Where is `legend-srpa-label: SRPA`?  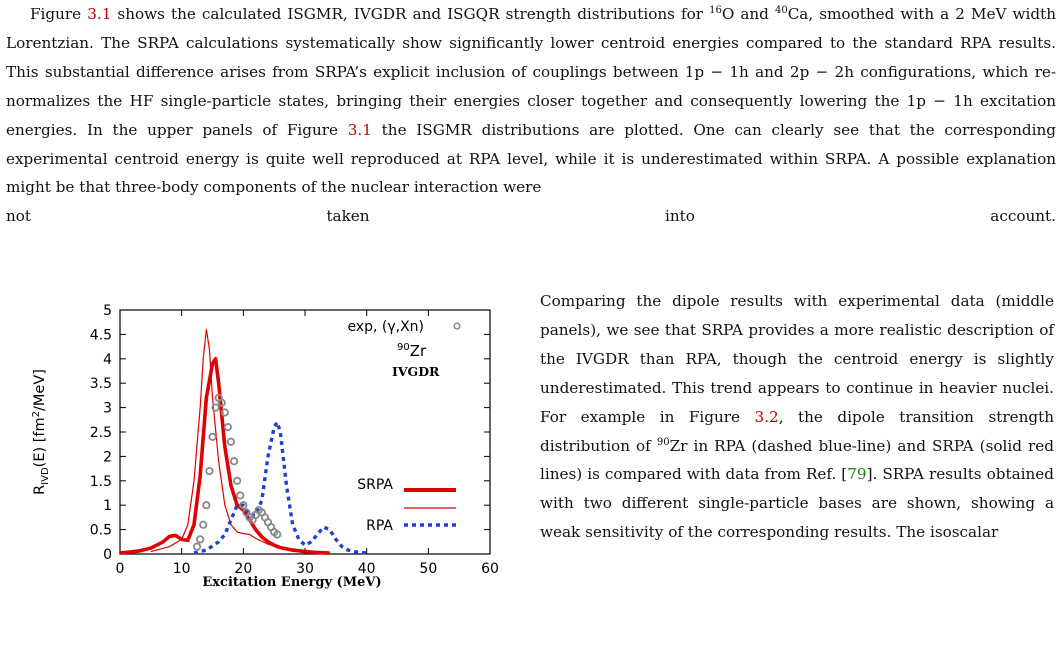 legend-srpa-label: SRPA is located at coordinates (375, 485).